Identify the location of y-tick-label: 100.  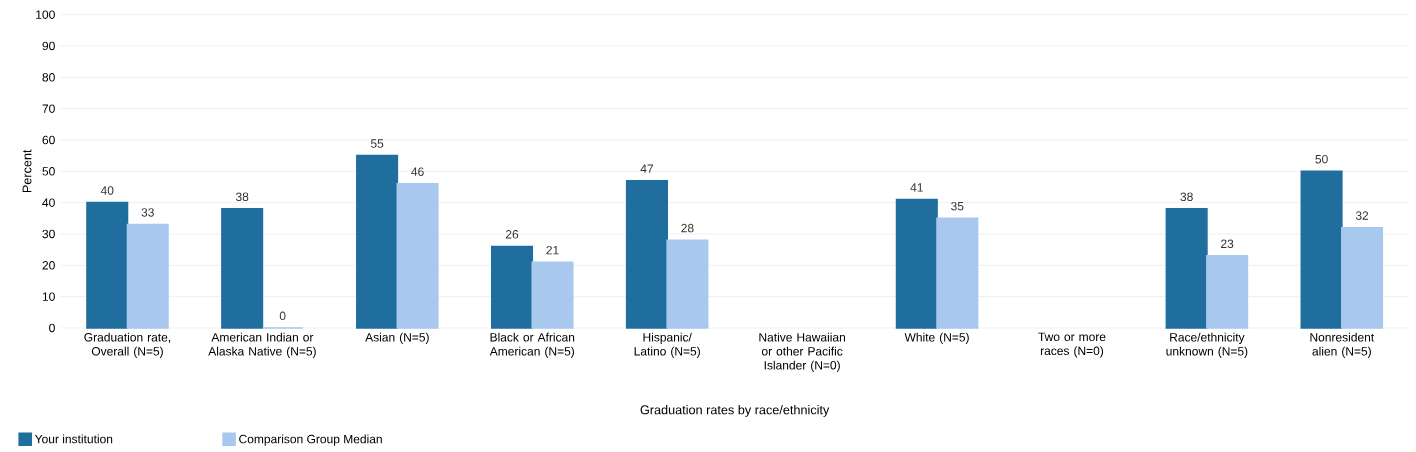
(45, 14).